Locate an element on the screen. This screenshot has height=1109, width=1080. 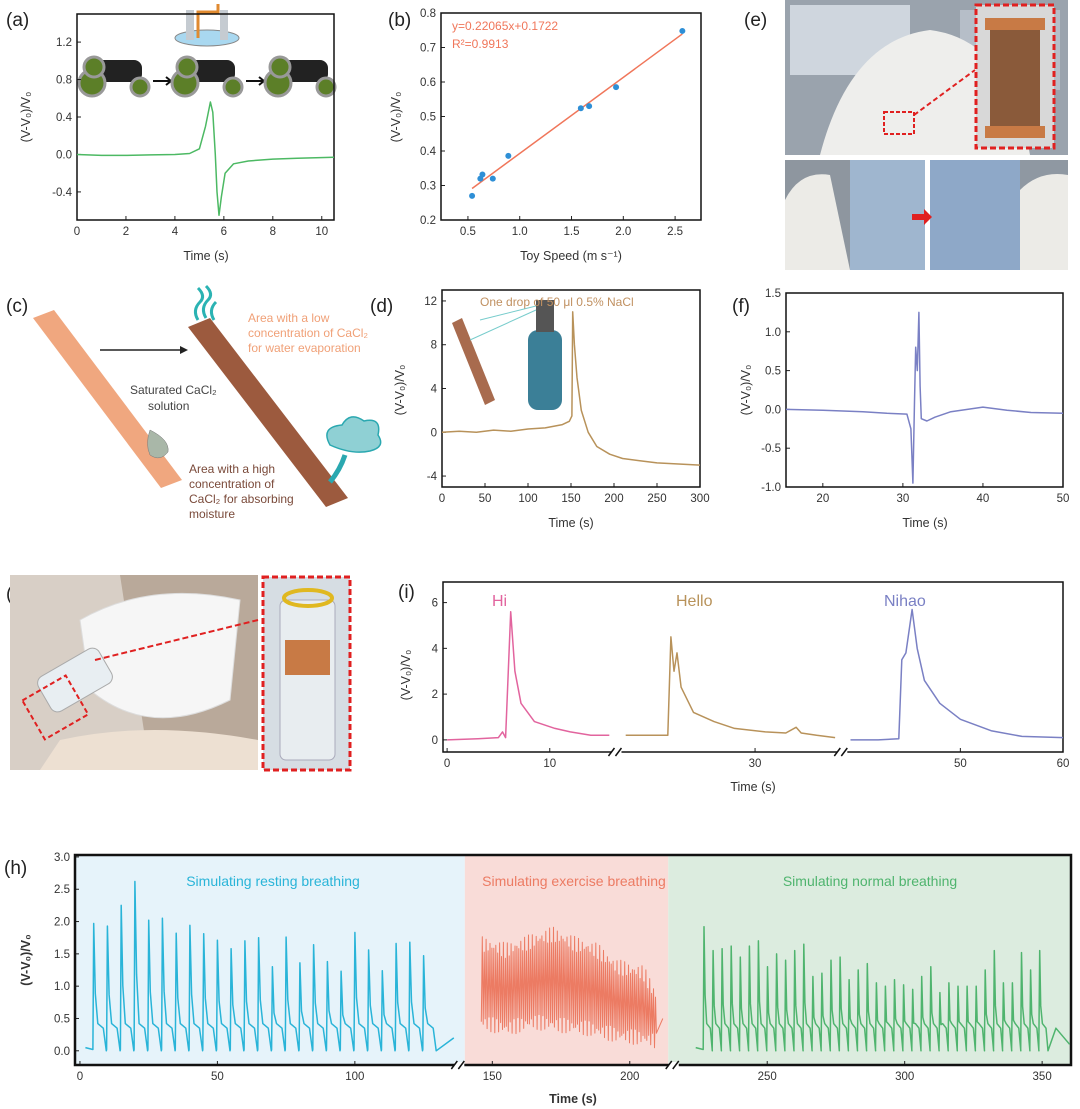
sensor-pad is located at coordinates (207, 38).